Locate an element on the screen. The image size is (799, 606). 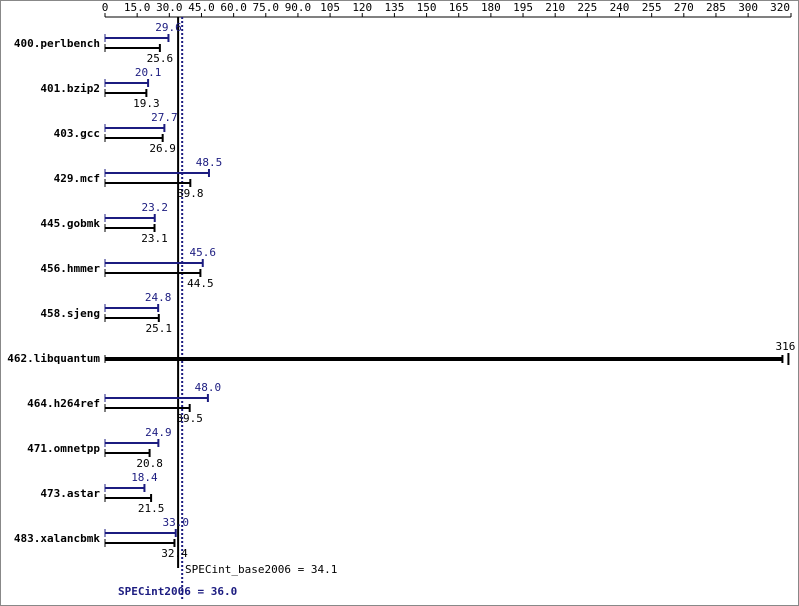
x-tick-label: 240 is located at coordinates (620, 7).